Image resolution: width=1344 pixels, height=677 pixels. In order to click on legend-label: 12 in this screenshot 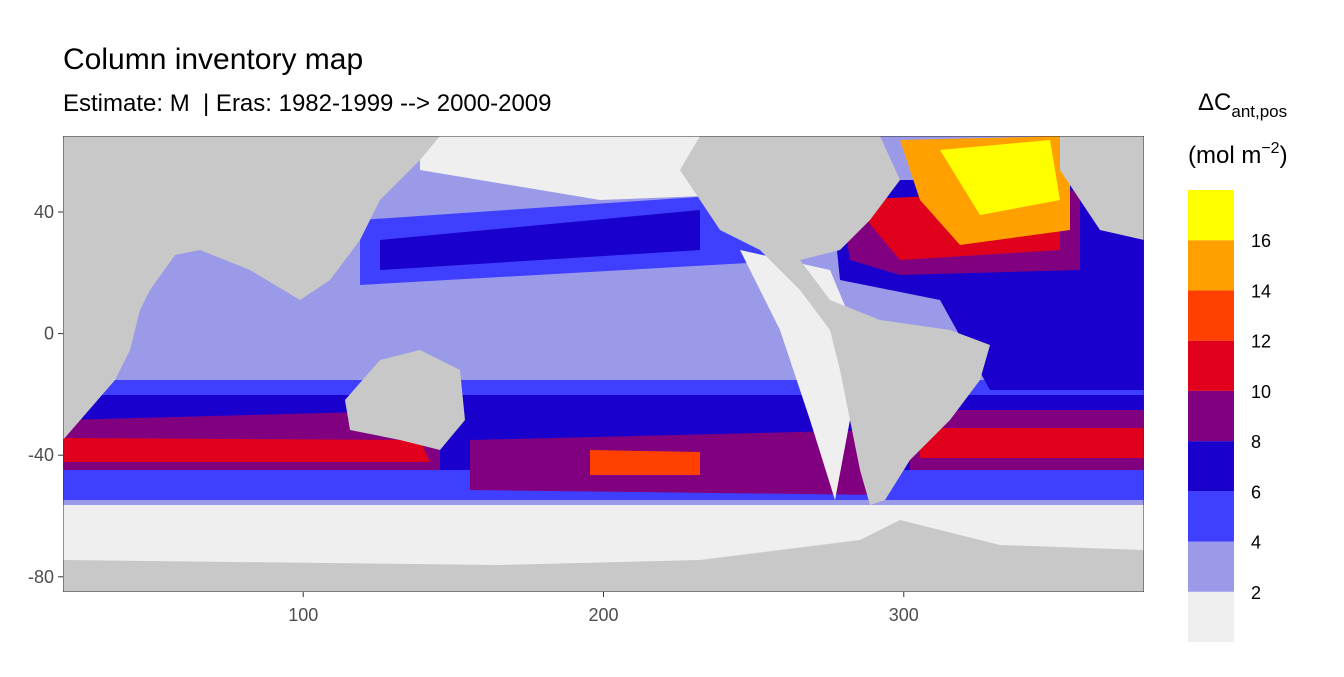, I will do `click(1261, 342)`.